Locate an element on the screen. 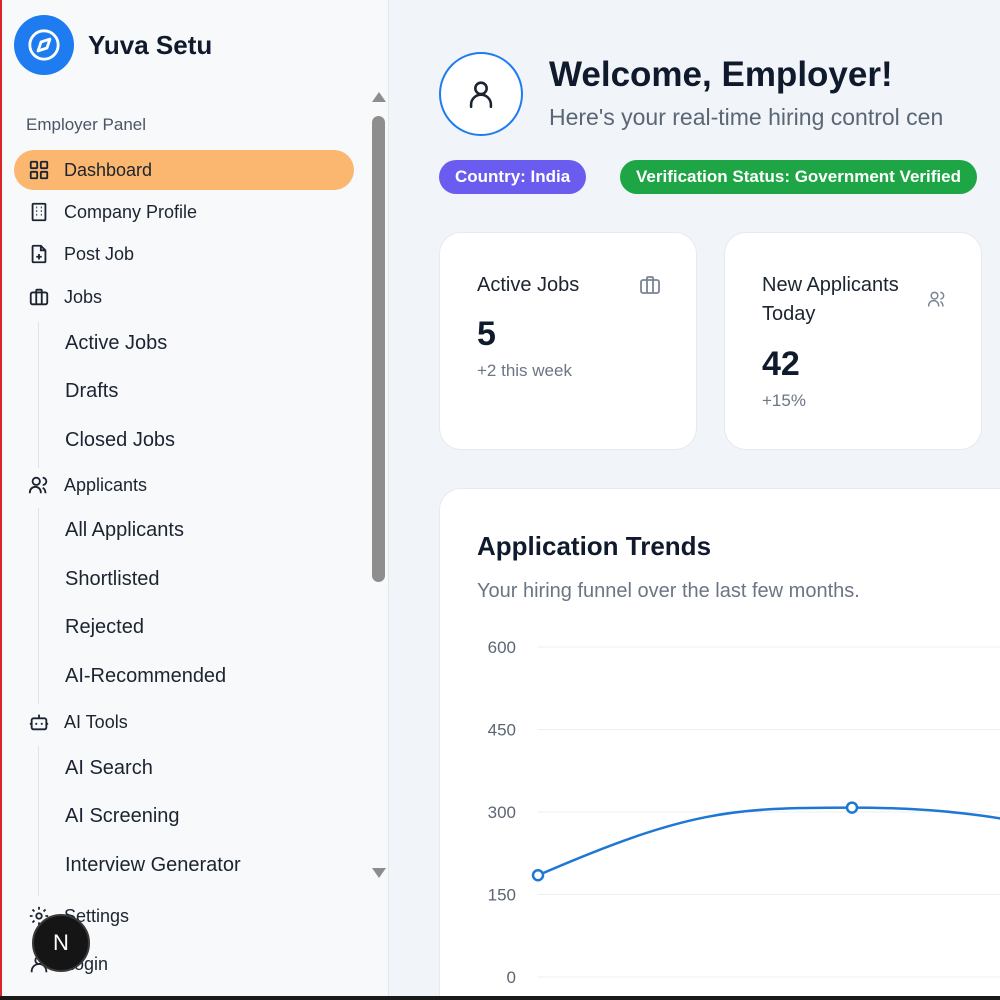 The width and height of the screenshot is (1000, 1000). stat-title: New Applicants Today is located at coordinates (830, 299).